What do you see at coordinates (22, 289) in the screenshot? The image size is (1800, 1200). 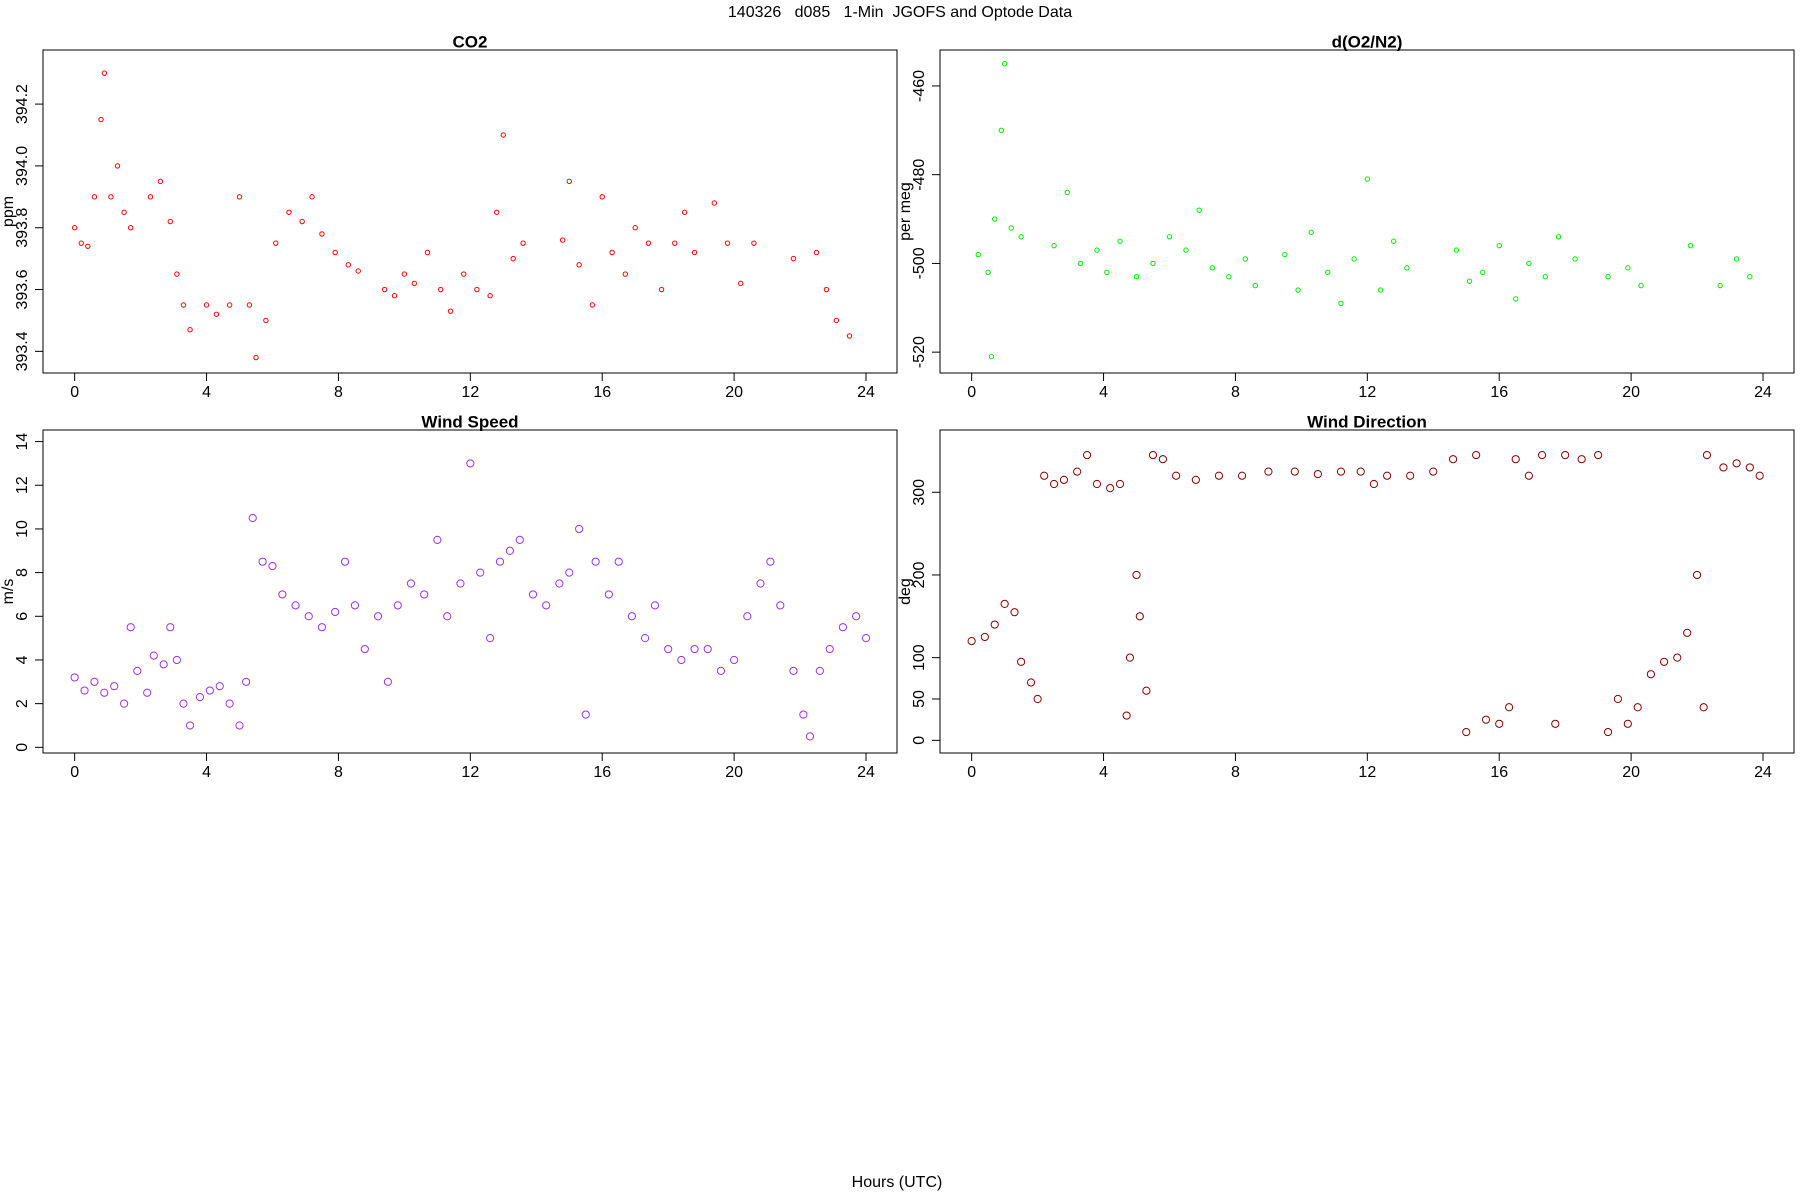 I see `y-tick-label: 393.6` at bounding box center [22, 289].